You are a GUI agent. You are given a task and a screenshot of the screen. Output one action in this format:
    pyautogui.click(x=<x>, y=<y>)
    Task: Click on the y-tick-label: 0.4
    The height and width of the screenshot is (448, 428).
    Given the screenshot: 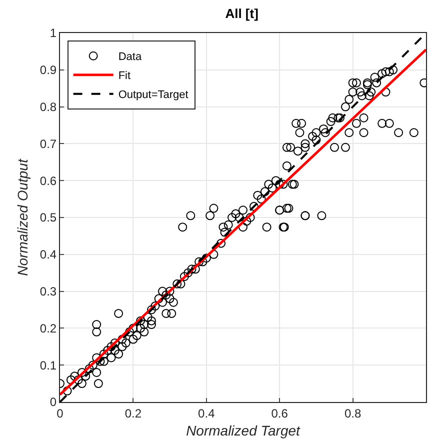 What is the action you would take?
    pyautogui.click(x=48, y=255)
    